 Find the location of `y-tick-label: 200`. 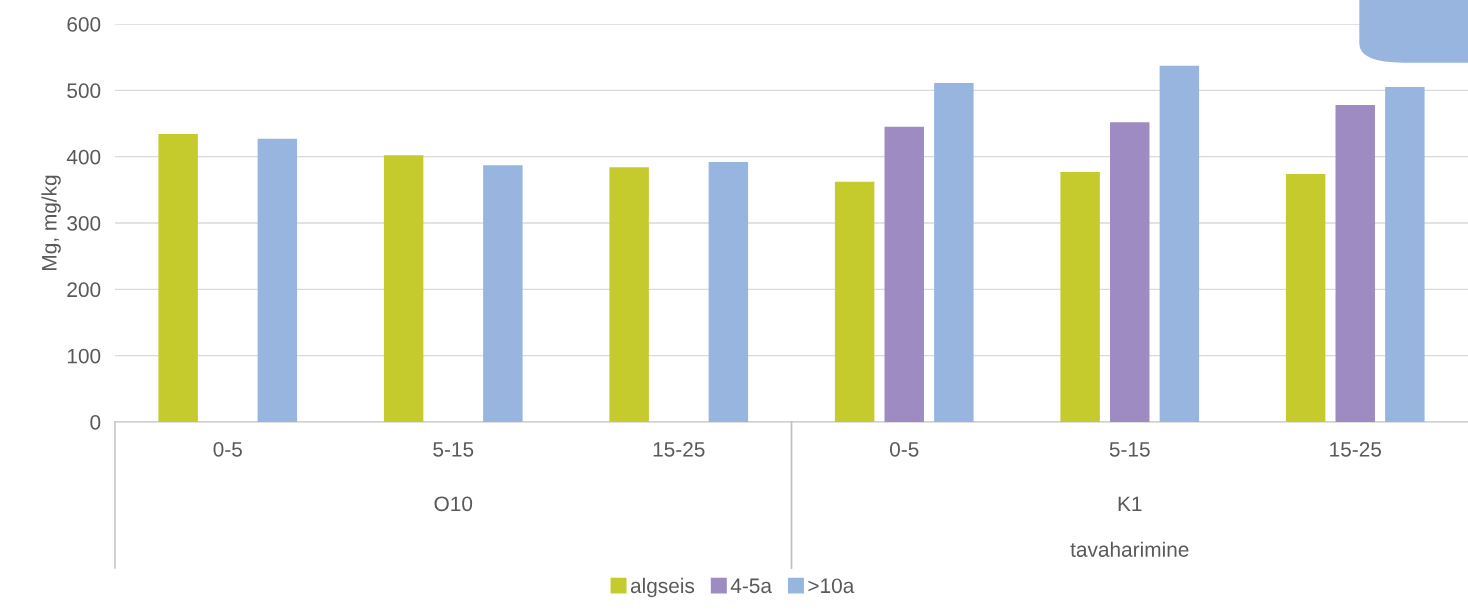

y-tick-label: 200 is located at coordinates (84, 290).